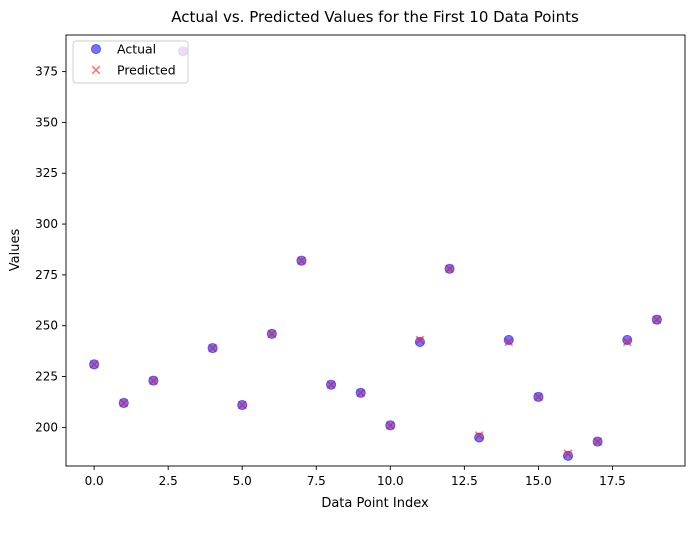 The image size is (695, 549). Describe the element at coordinates (612, 481) in the screenshot. I see `x-tick-label: 17.5` at that location.